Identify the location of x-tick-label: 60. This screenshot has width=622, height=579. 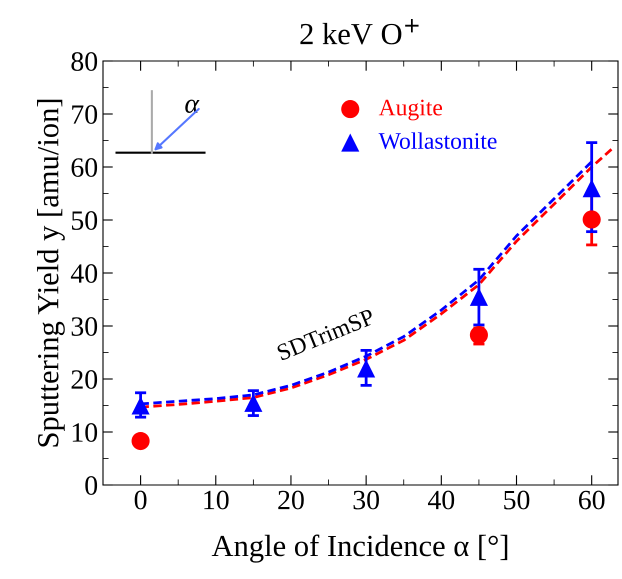
(591, 500).